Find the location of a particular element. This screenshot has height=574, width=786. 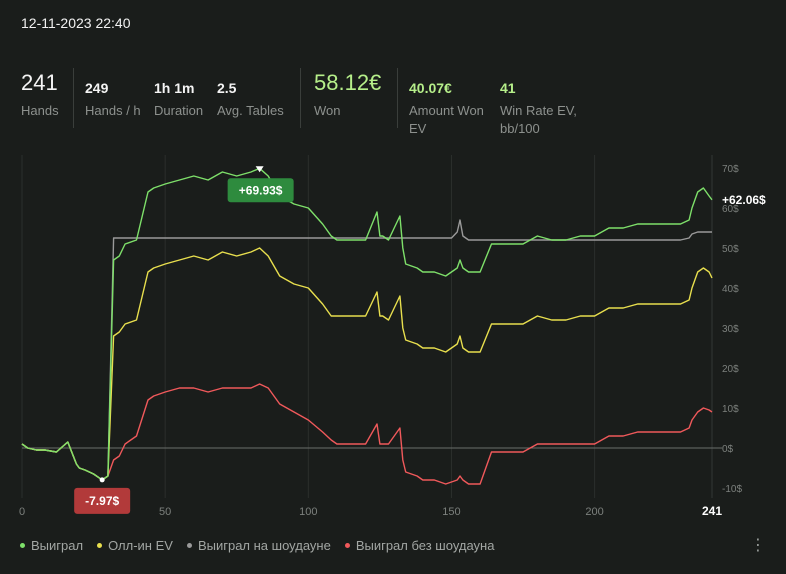

stat-won-label: Won is located at coordinates (327, 110).